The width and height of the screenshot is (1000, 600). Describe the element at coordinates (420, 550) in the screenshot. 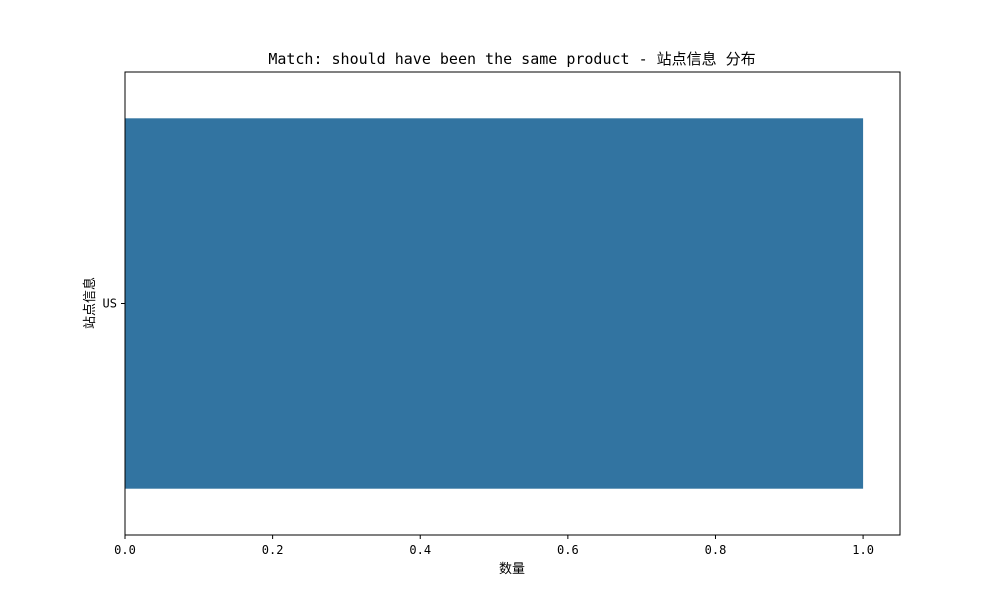

I see `x-tick-label: 0.4` at that location.